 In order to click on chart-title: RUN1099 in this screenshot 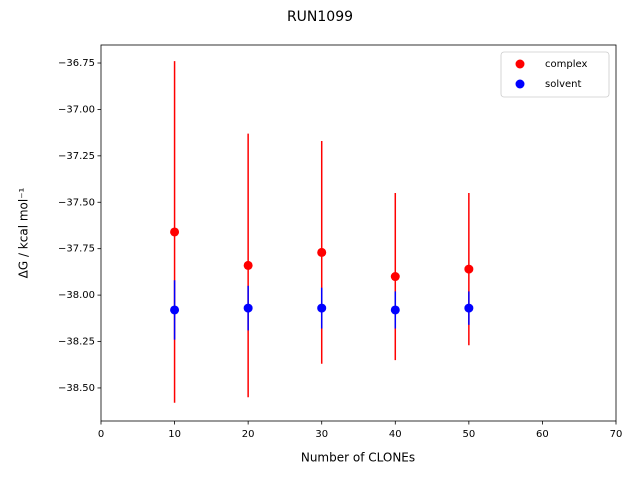, I will do `click(320, 17)`.